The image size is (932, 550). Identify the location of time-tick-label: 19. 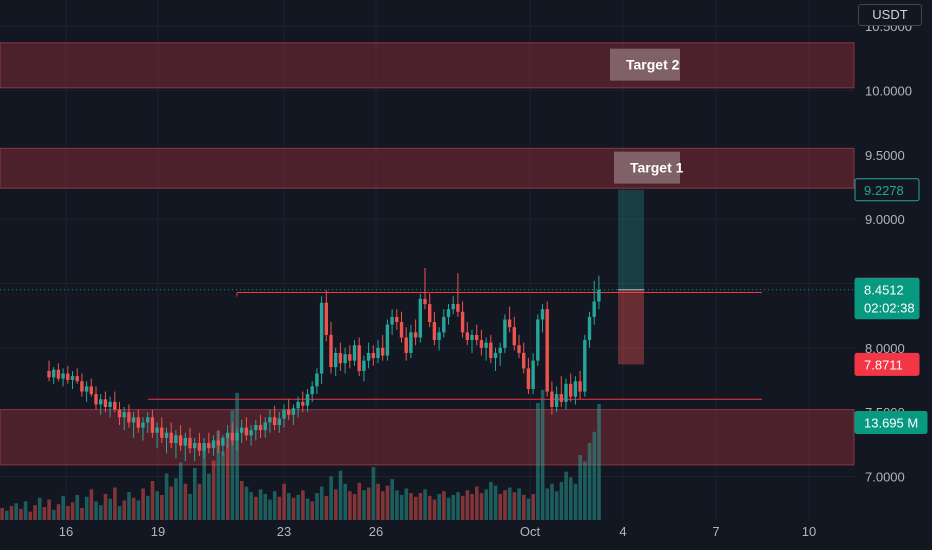
(158, 531).